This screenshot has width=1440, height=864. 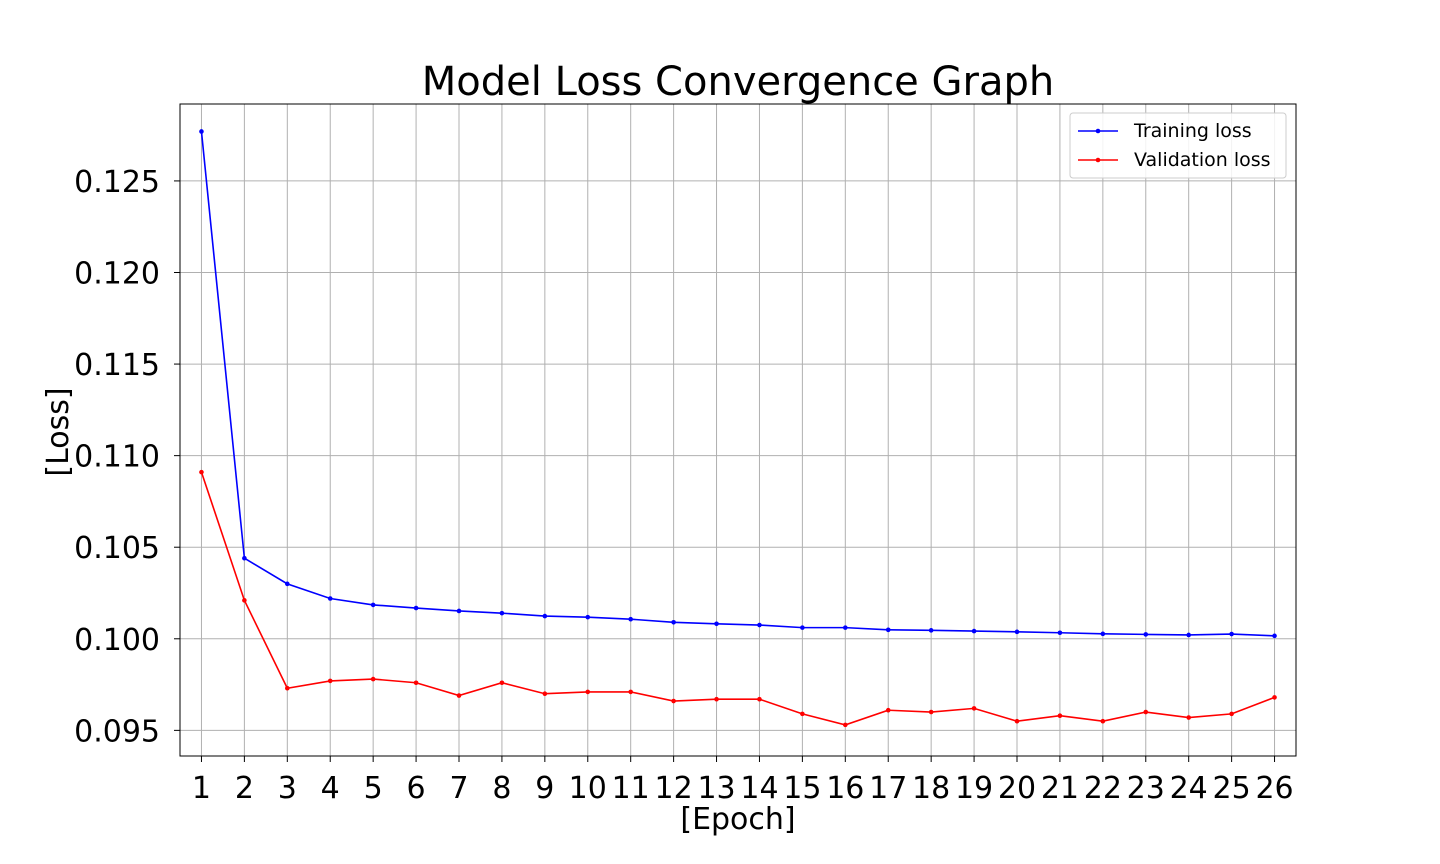 What do you see at coordinates (802, 788) in the screenshot?
I see `x-tick-label: 15` at bounding box center [802, 788].